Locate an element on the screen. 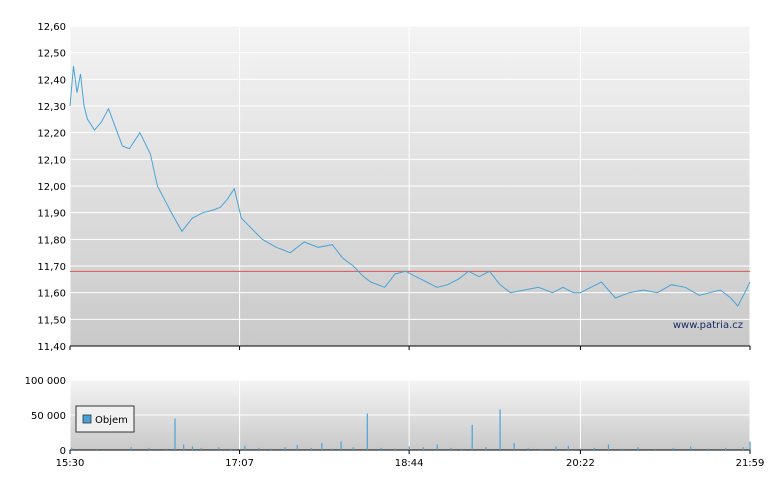  legend-box is located at coordinates (105, 419).